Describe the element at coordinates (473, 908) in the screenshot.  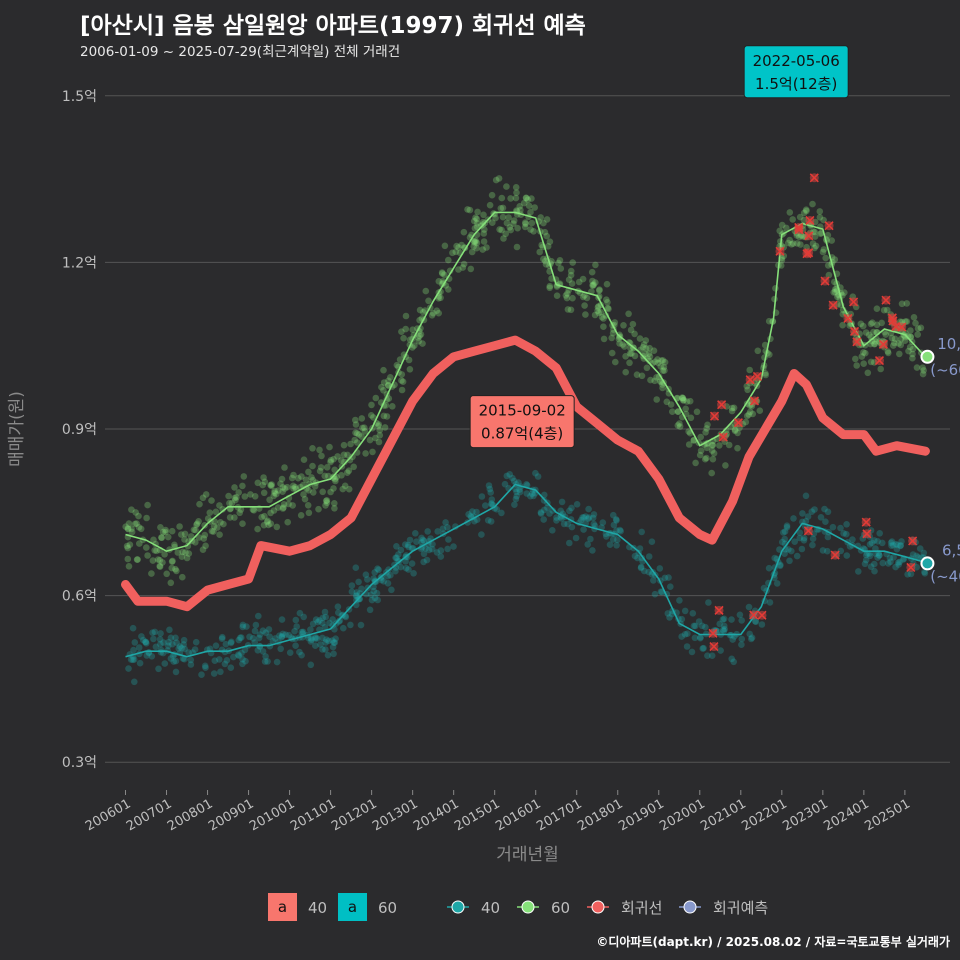
I see `legend-line-item: 40` at that location.